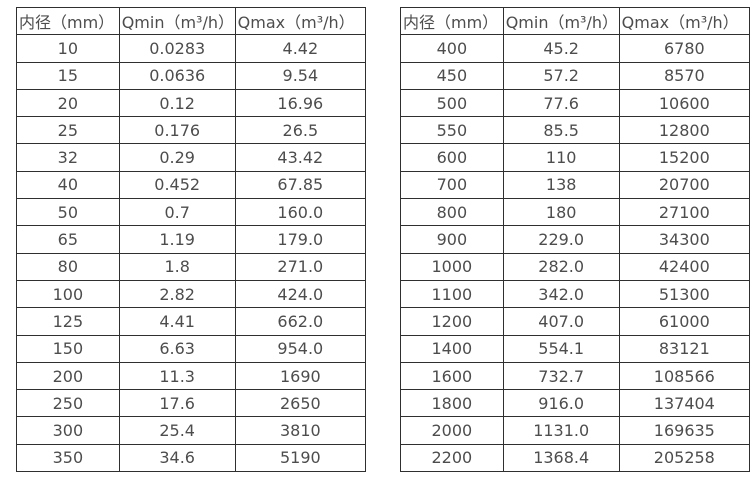 This screenshot has height=483, width=750. What do you see at coordinates (684, 48) in the screenshot?
I see `table-cell: 6780` at bounding box center [684, 48].